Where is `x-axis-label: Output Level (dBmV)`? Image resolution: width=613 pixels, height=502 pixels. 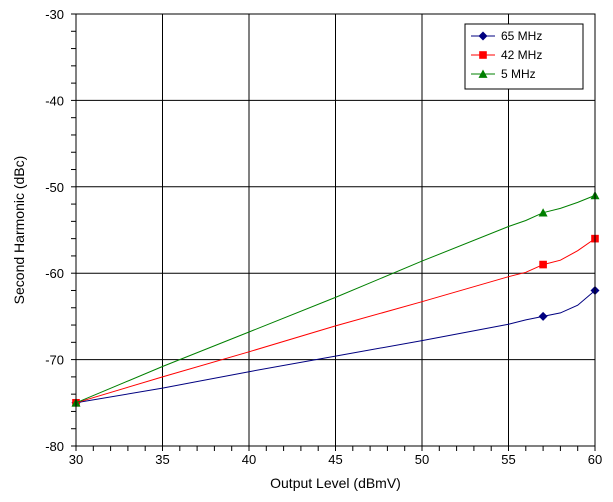 x-axis-label: Output Level (dBmV) is located at coordinates (335, 483).